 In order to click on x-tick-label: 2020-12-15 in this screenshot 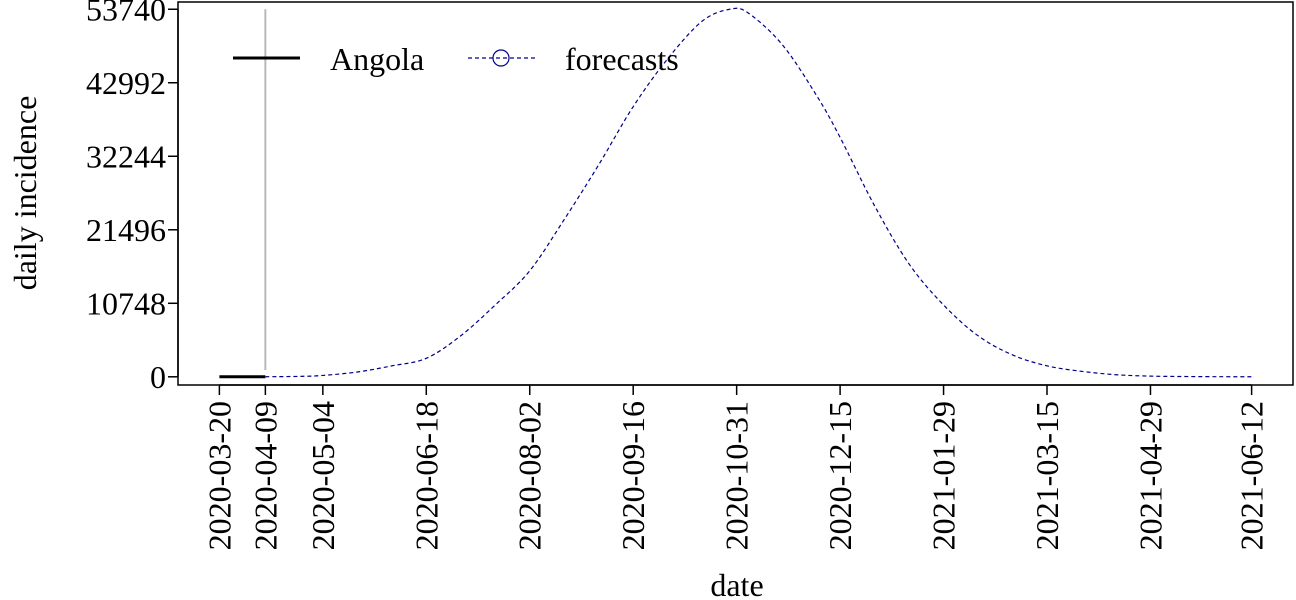, I will do `click(840, 475)`.